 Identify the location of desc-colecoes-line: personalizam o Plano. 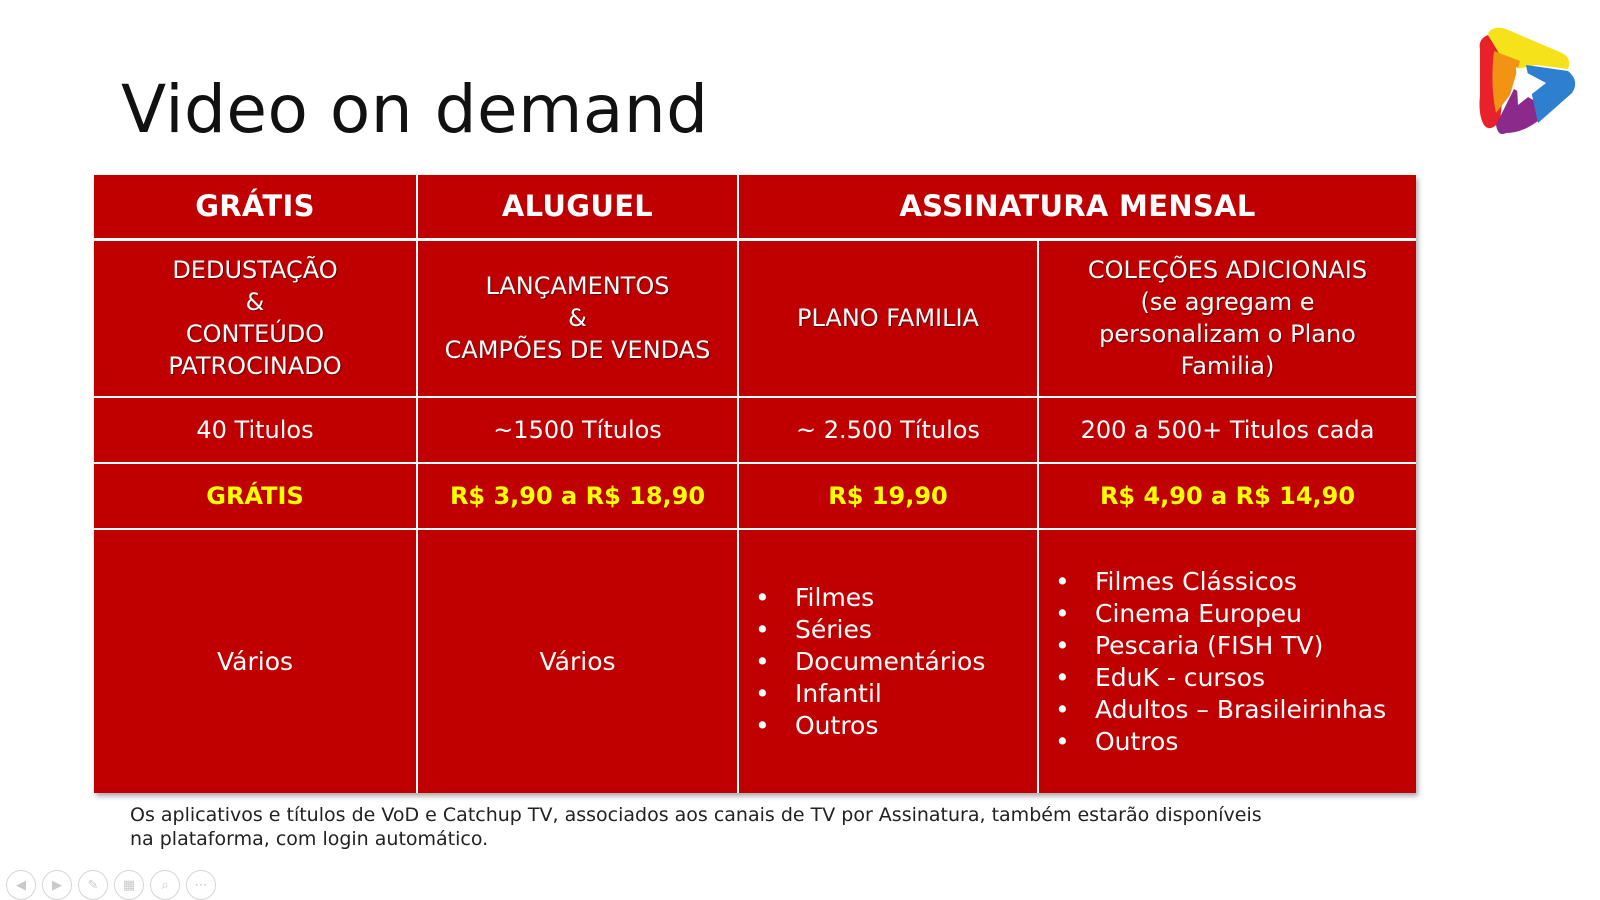
(1227, 334).